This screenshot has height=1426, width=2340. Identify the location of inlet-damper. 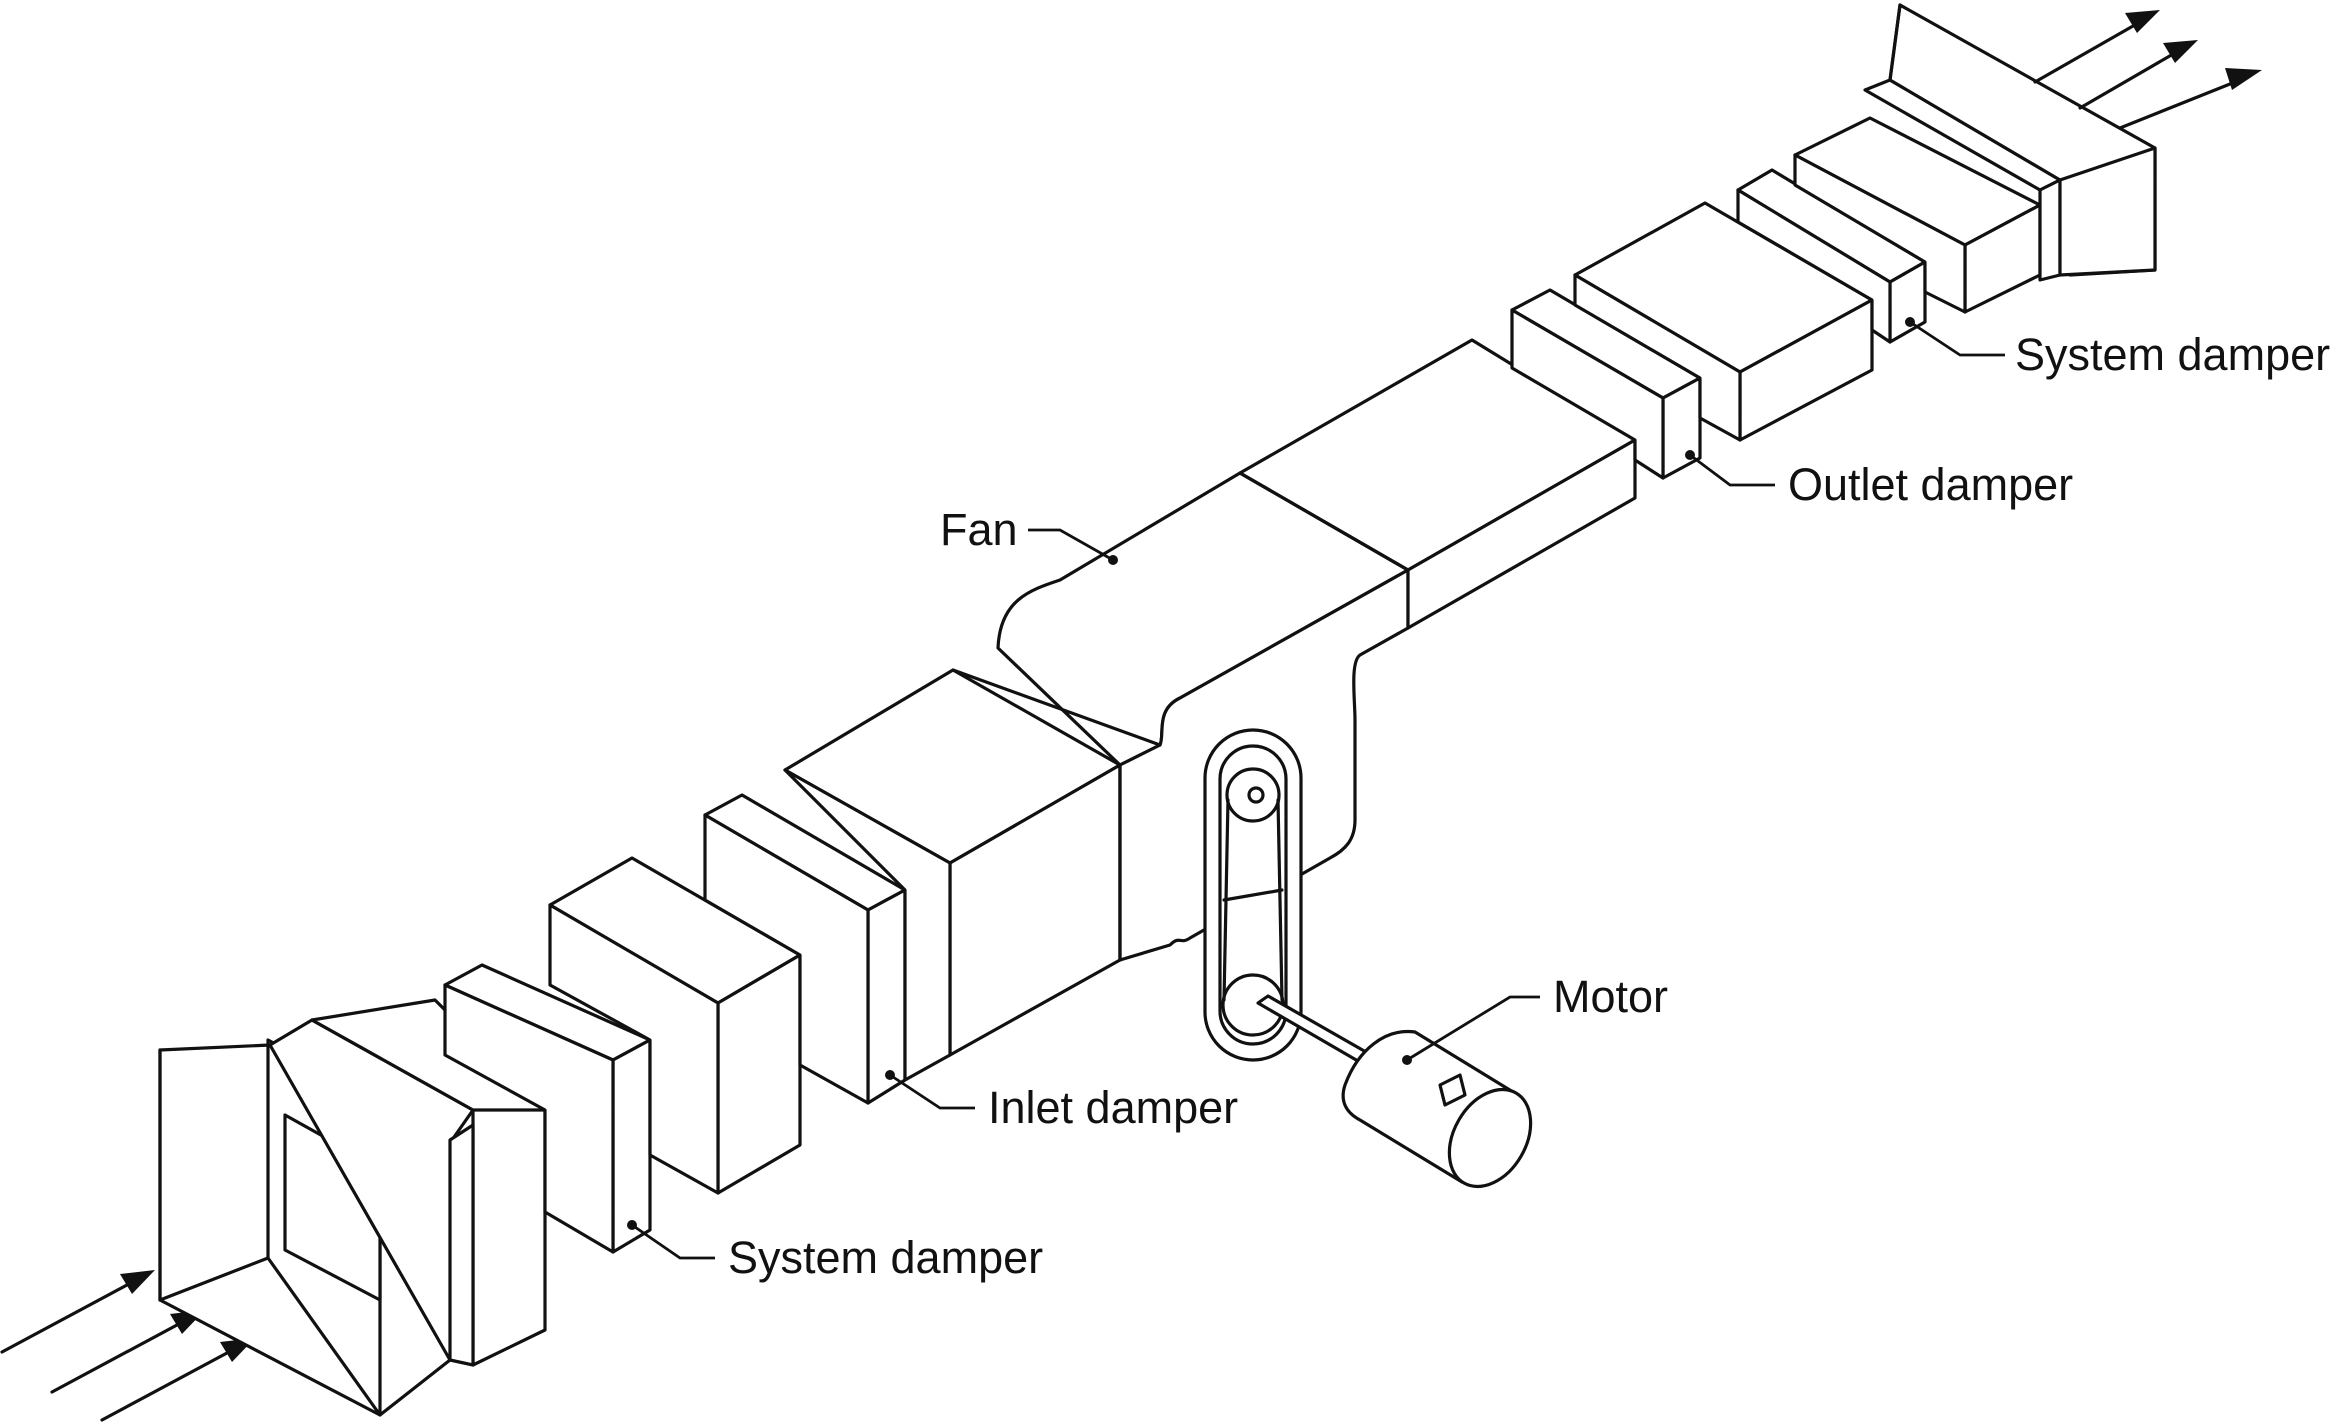
(805, 949).